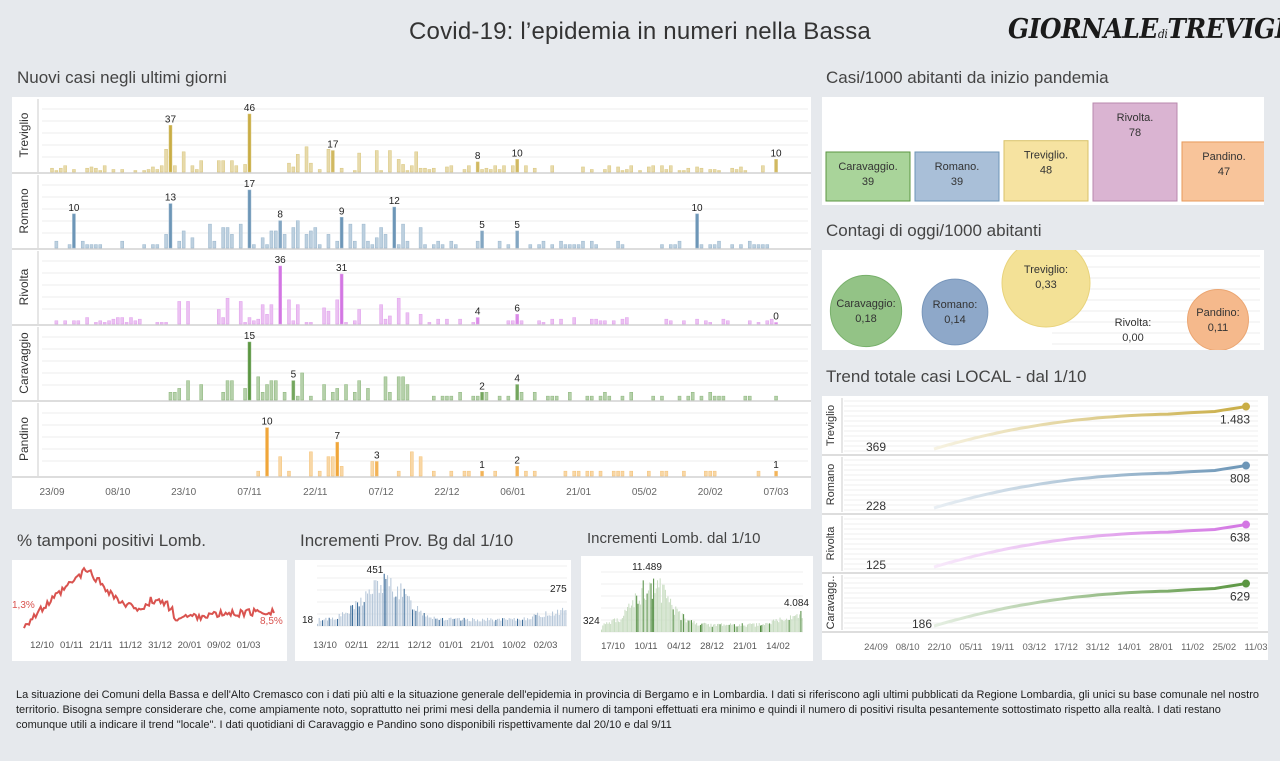 The image size is (1280, 761). What do you see at coordinates (865, 319) in the screenshot?
I see `bubble-value-label: 0,18` at bounding box center [865, 319].